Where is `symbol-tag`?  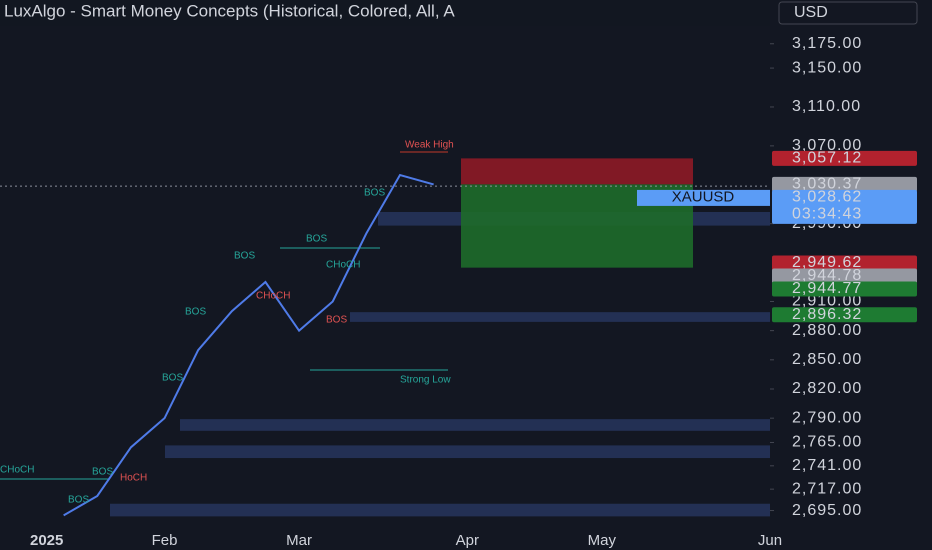
symbol-tag is located at coordinates (703, 197).